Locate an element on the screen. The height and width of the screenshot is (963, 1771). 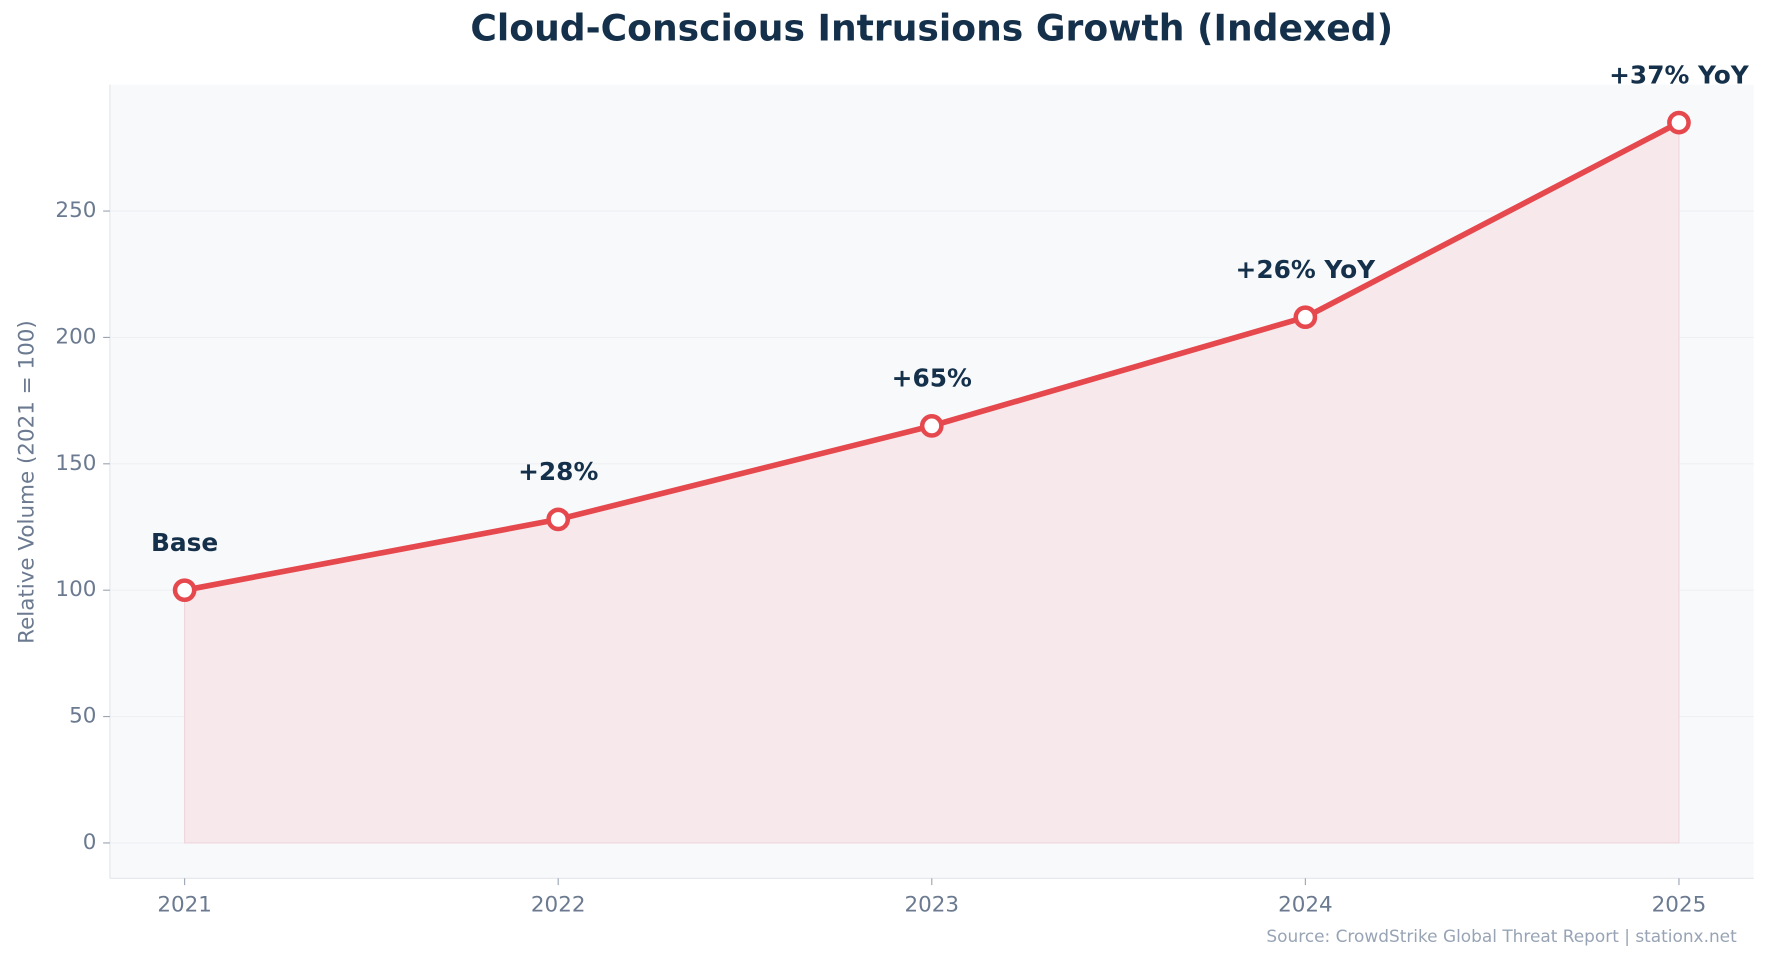
y-tick-label: 100 is located at coordinates (75, 589).